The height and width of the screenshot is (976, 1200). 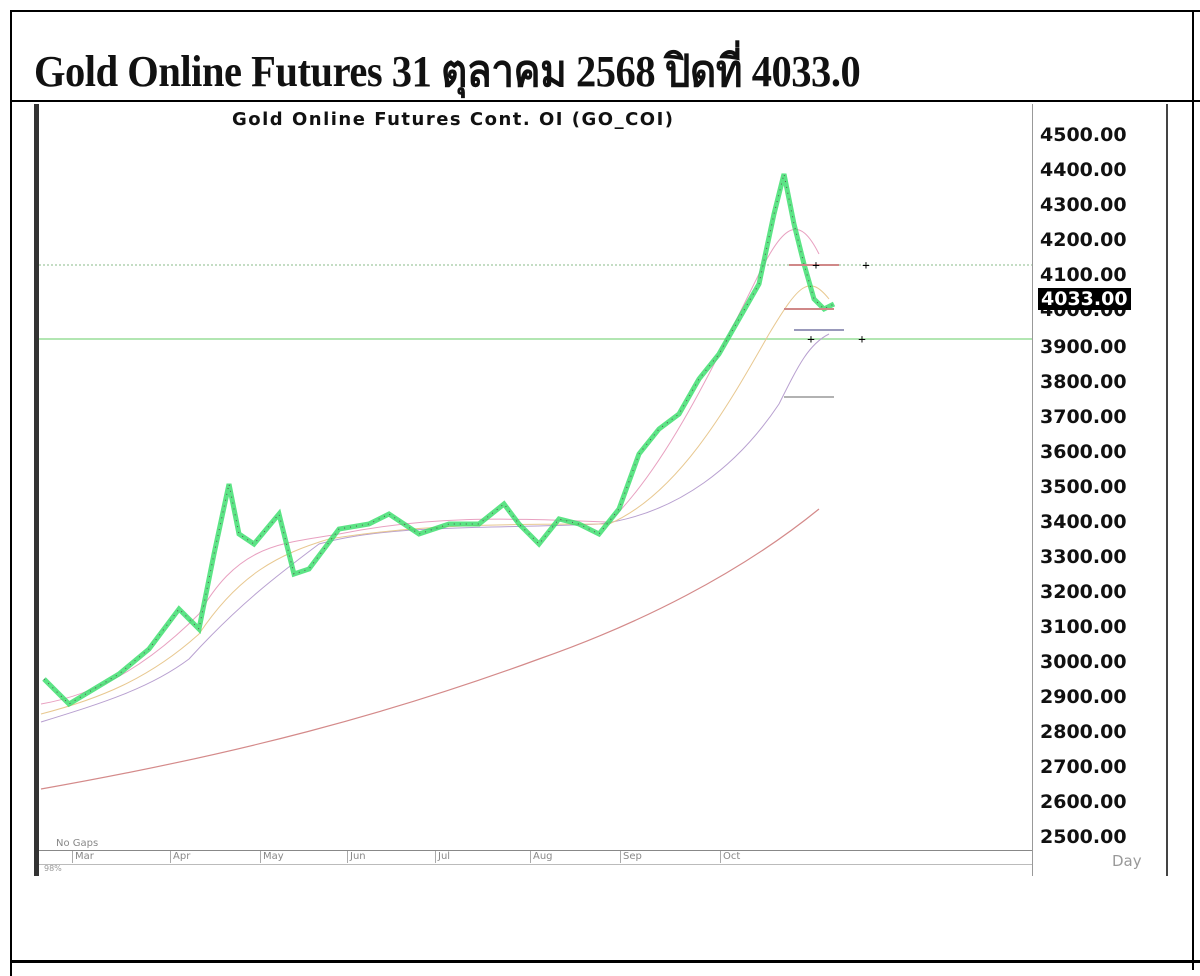 What do you see at coordinates (1167, 490) in the screenshot?
I see `chart-right-border` at bounding box center [1167, 490].